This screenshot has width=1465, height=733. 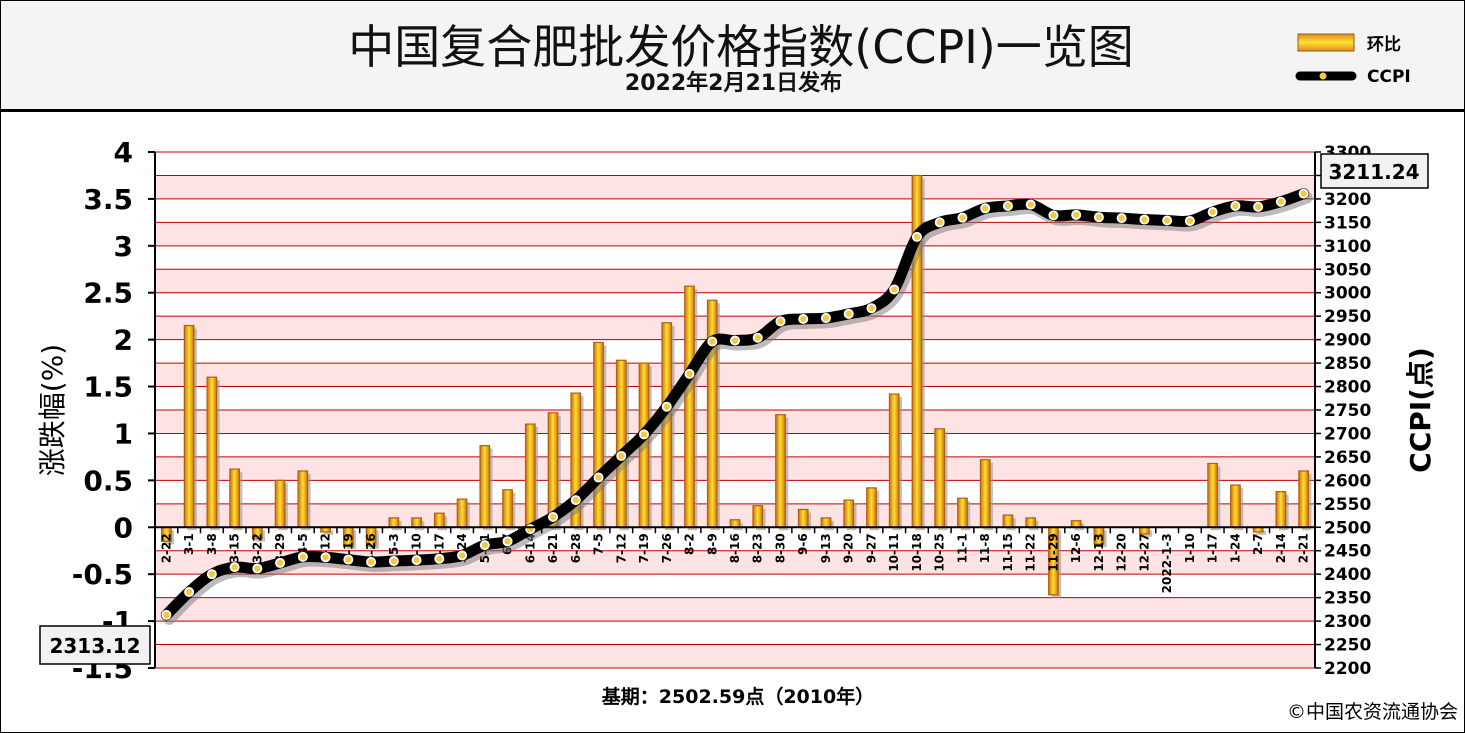 I want to click on bar-shadow, so click(x=328, y=532).